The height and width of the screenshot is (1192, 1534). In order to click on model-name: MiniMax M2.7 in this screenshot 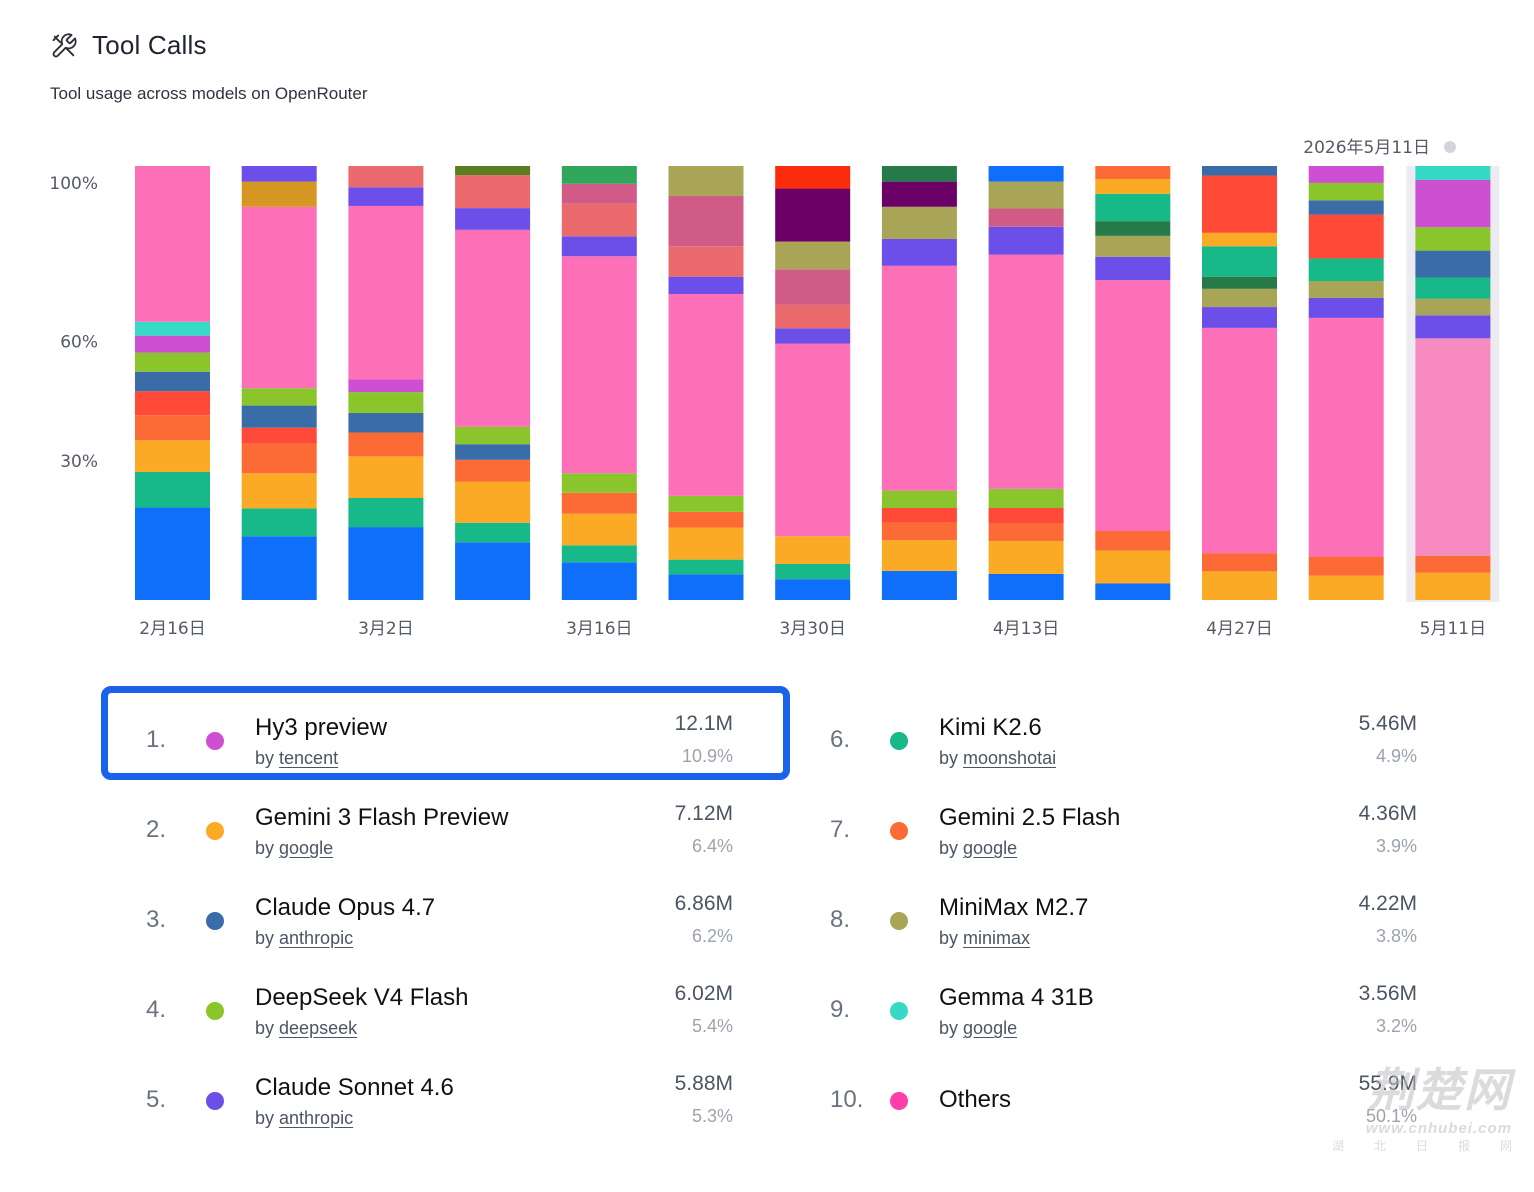, I will do `click(1014, 907)`.